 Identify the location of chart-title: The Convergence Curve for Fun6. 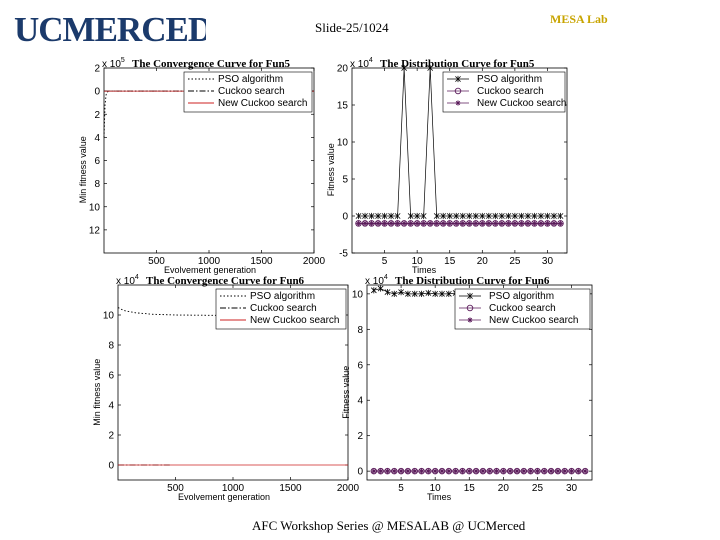
(225, 281).